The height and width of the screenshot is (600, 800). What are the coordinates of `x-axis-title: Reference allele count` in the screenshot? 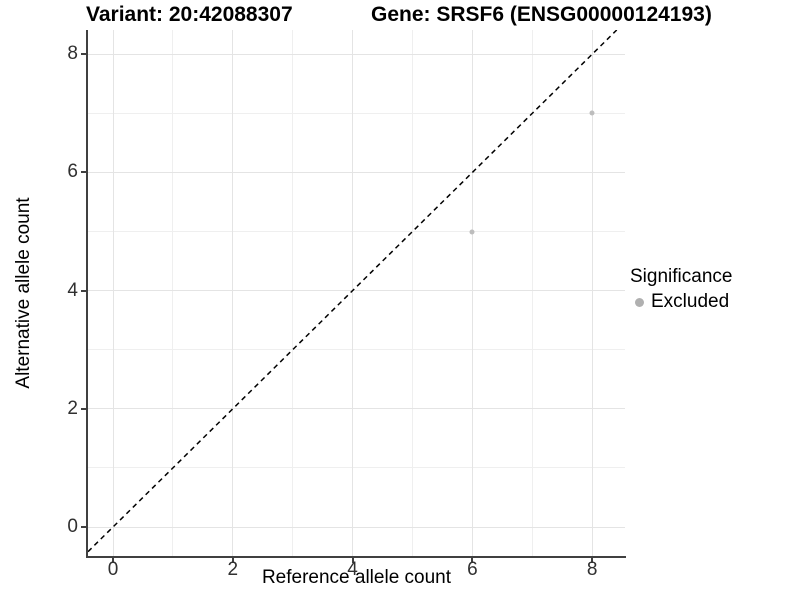 It's located at (356, 577).